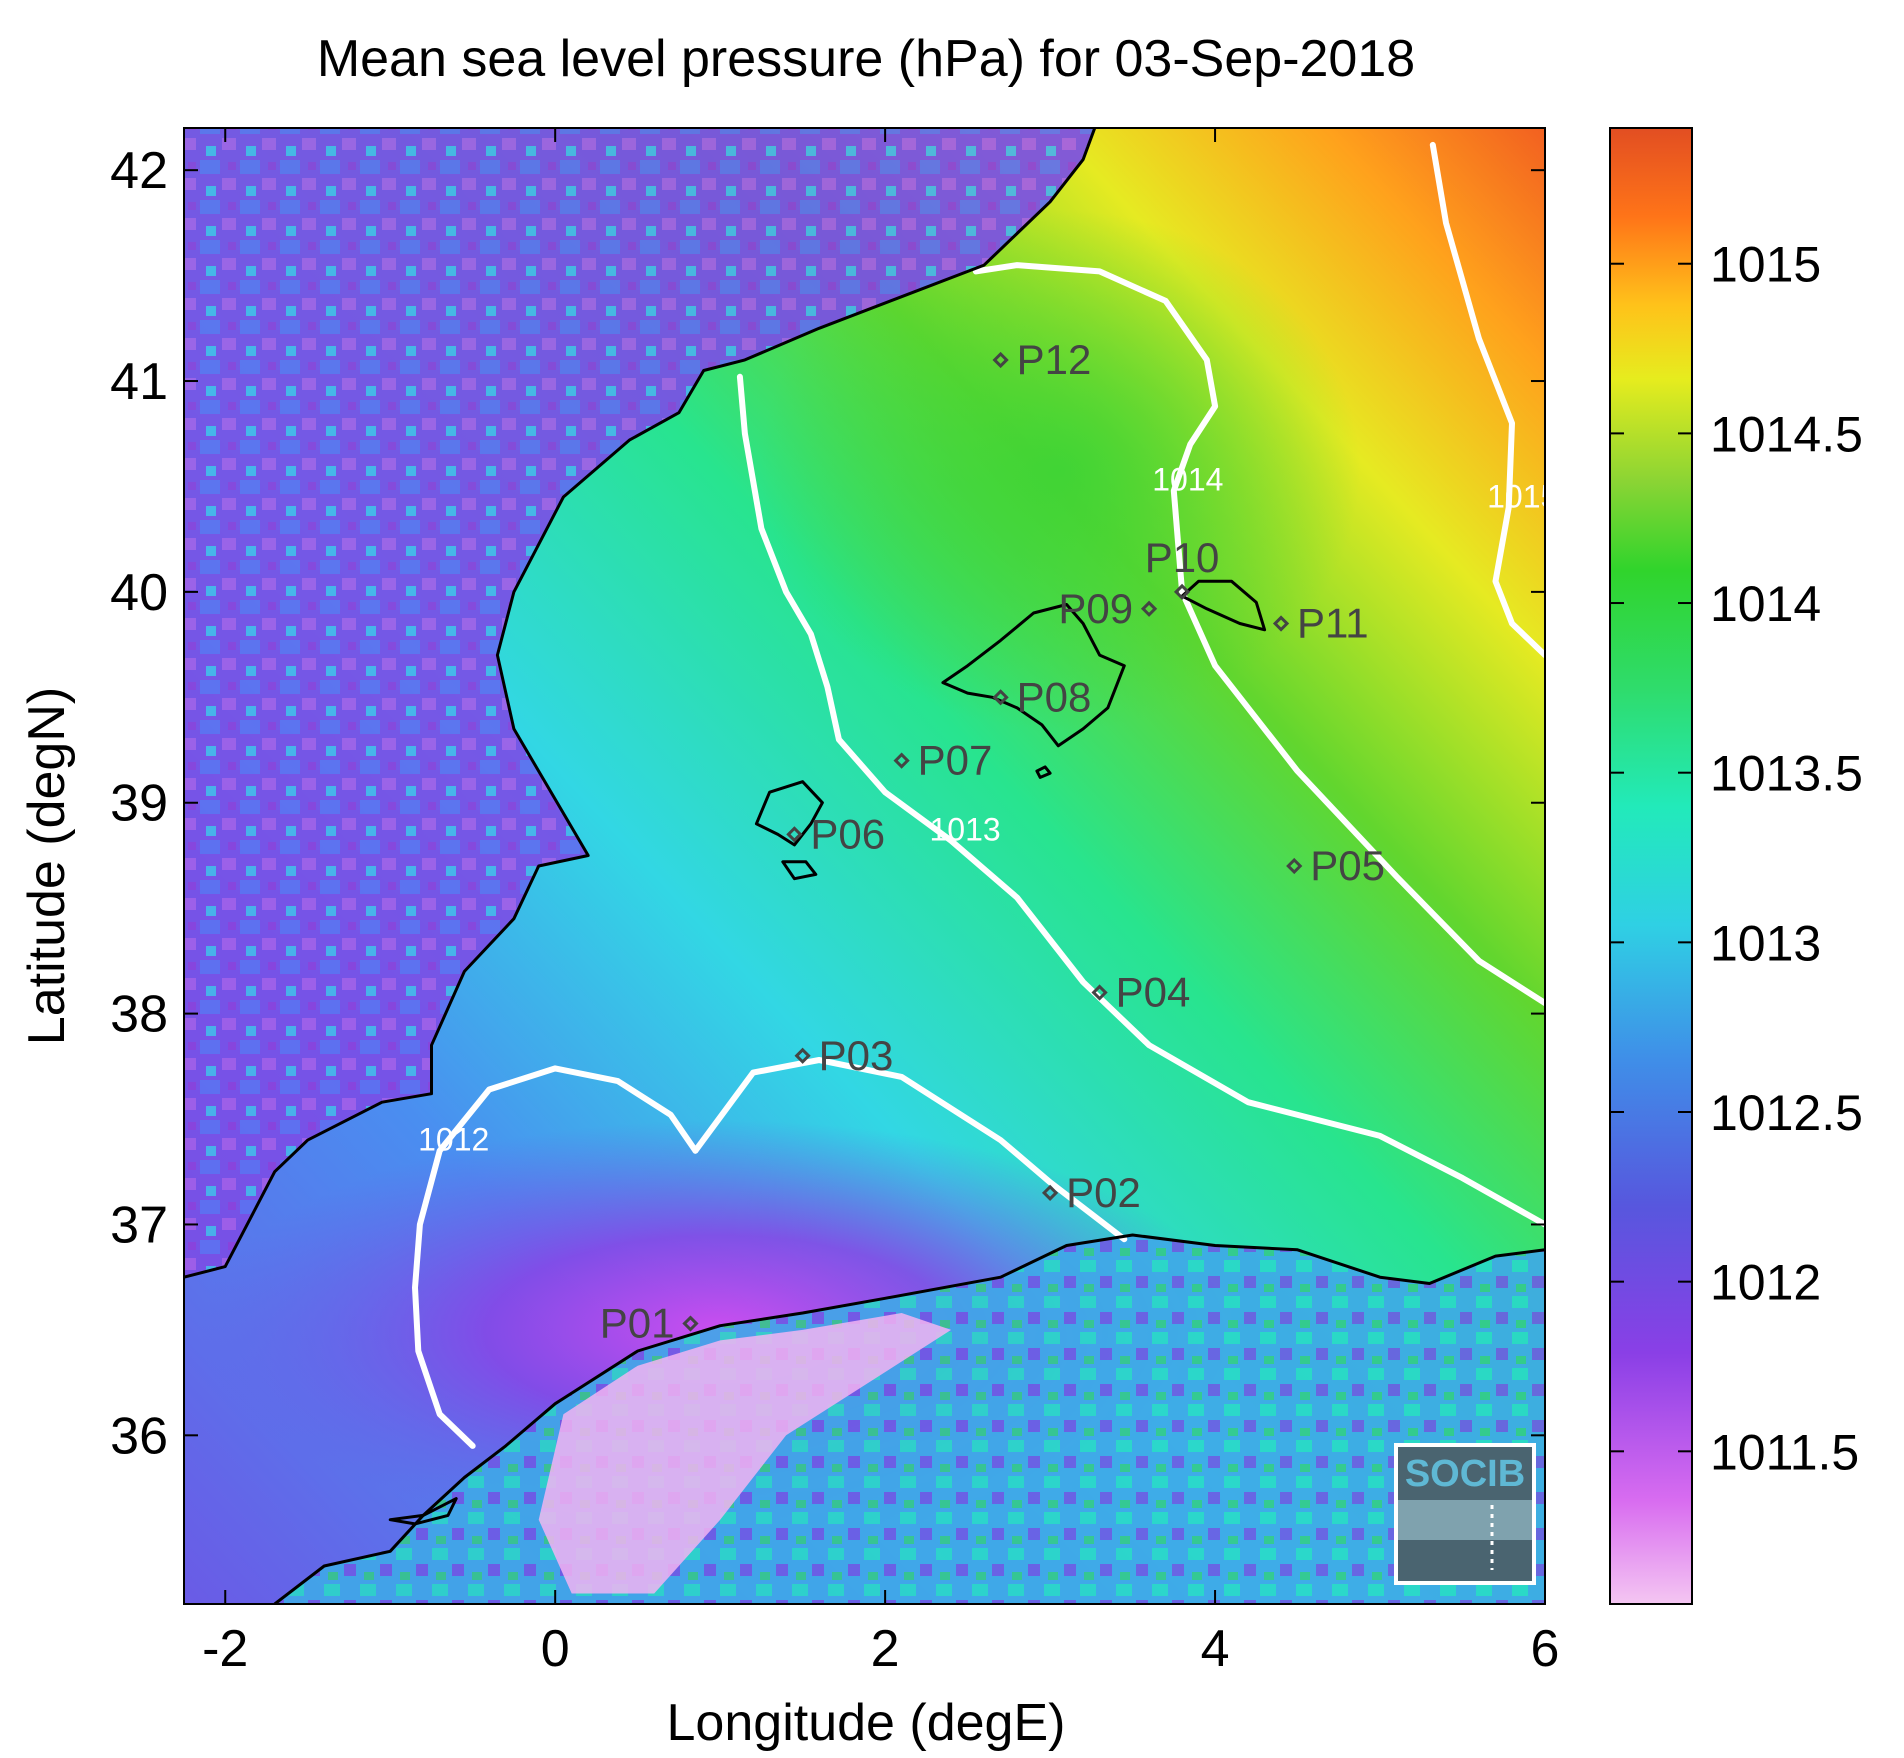 This screenshot has width=1904, height=1758. What do you see at coordinates (1786, 434) in the screenshot?
I see `colorbar-tick-label: 1014.5` at bounding box center [1786, 434].